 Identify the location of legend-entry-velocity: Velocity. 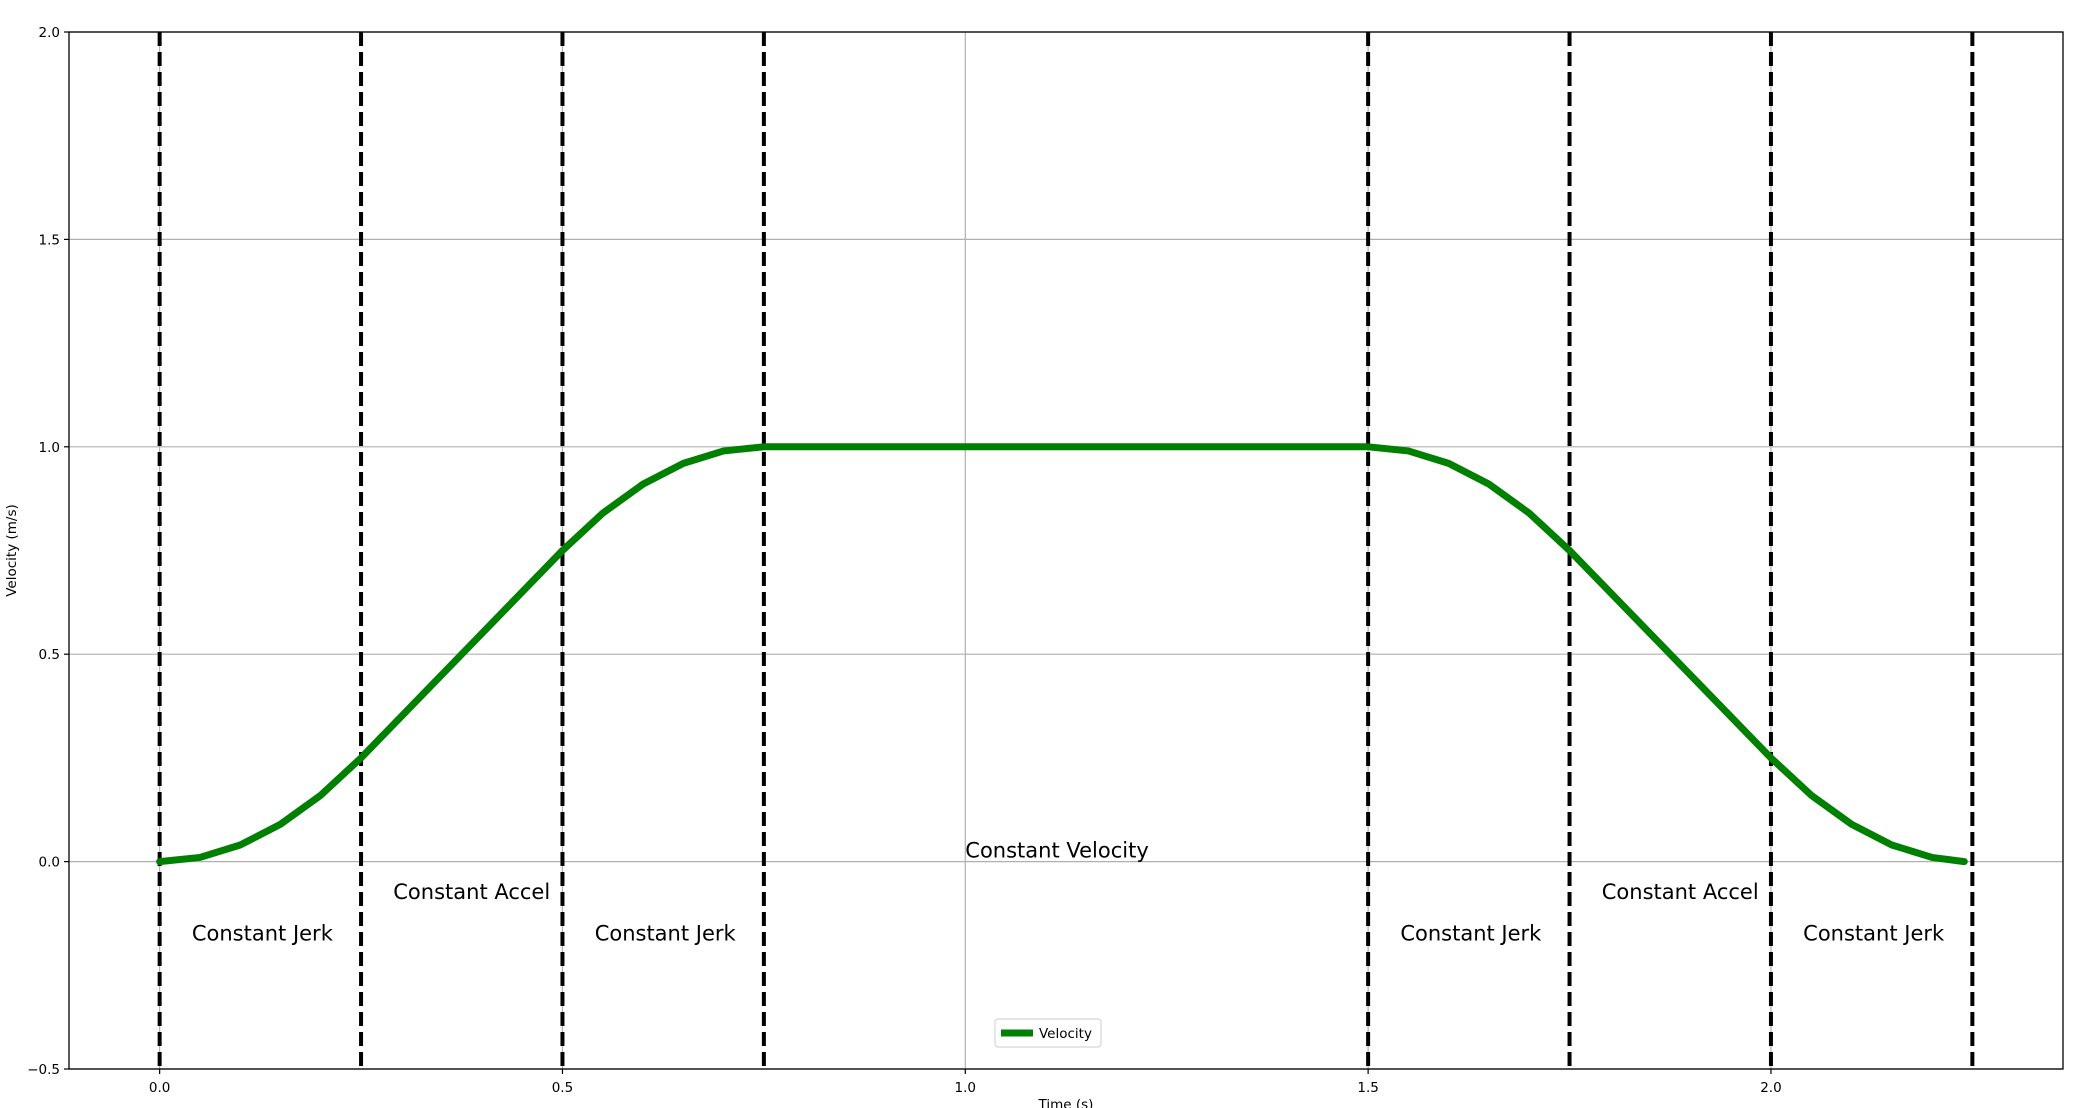
(1065, 1034).